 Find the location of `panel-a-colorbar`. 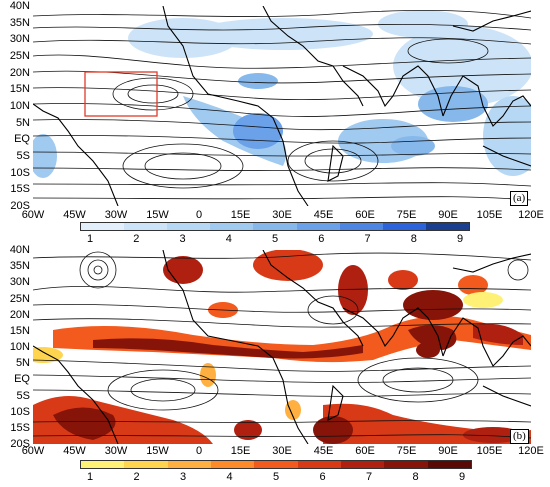

panel-a-colorbar is located at coordinates (275, 226).